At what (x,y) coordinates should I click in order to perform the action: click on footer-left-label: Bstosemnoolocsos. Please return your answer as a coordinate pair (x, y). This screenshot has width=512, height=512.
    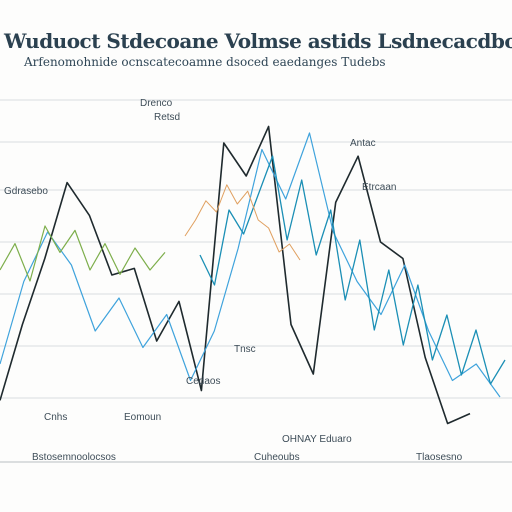
    Looking at the image, I should click on (74, 457).